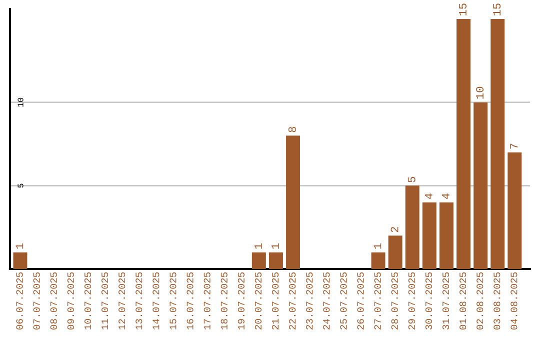 The image size is (540, 340). I want to click on x-tick-label: 14.07.2025, so click(156, 301).